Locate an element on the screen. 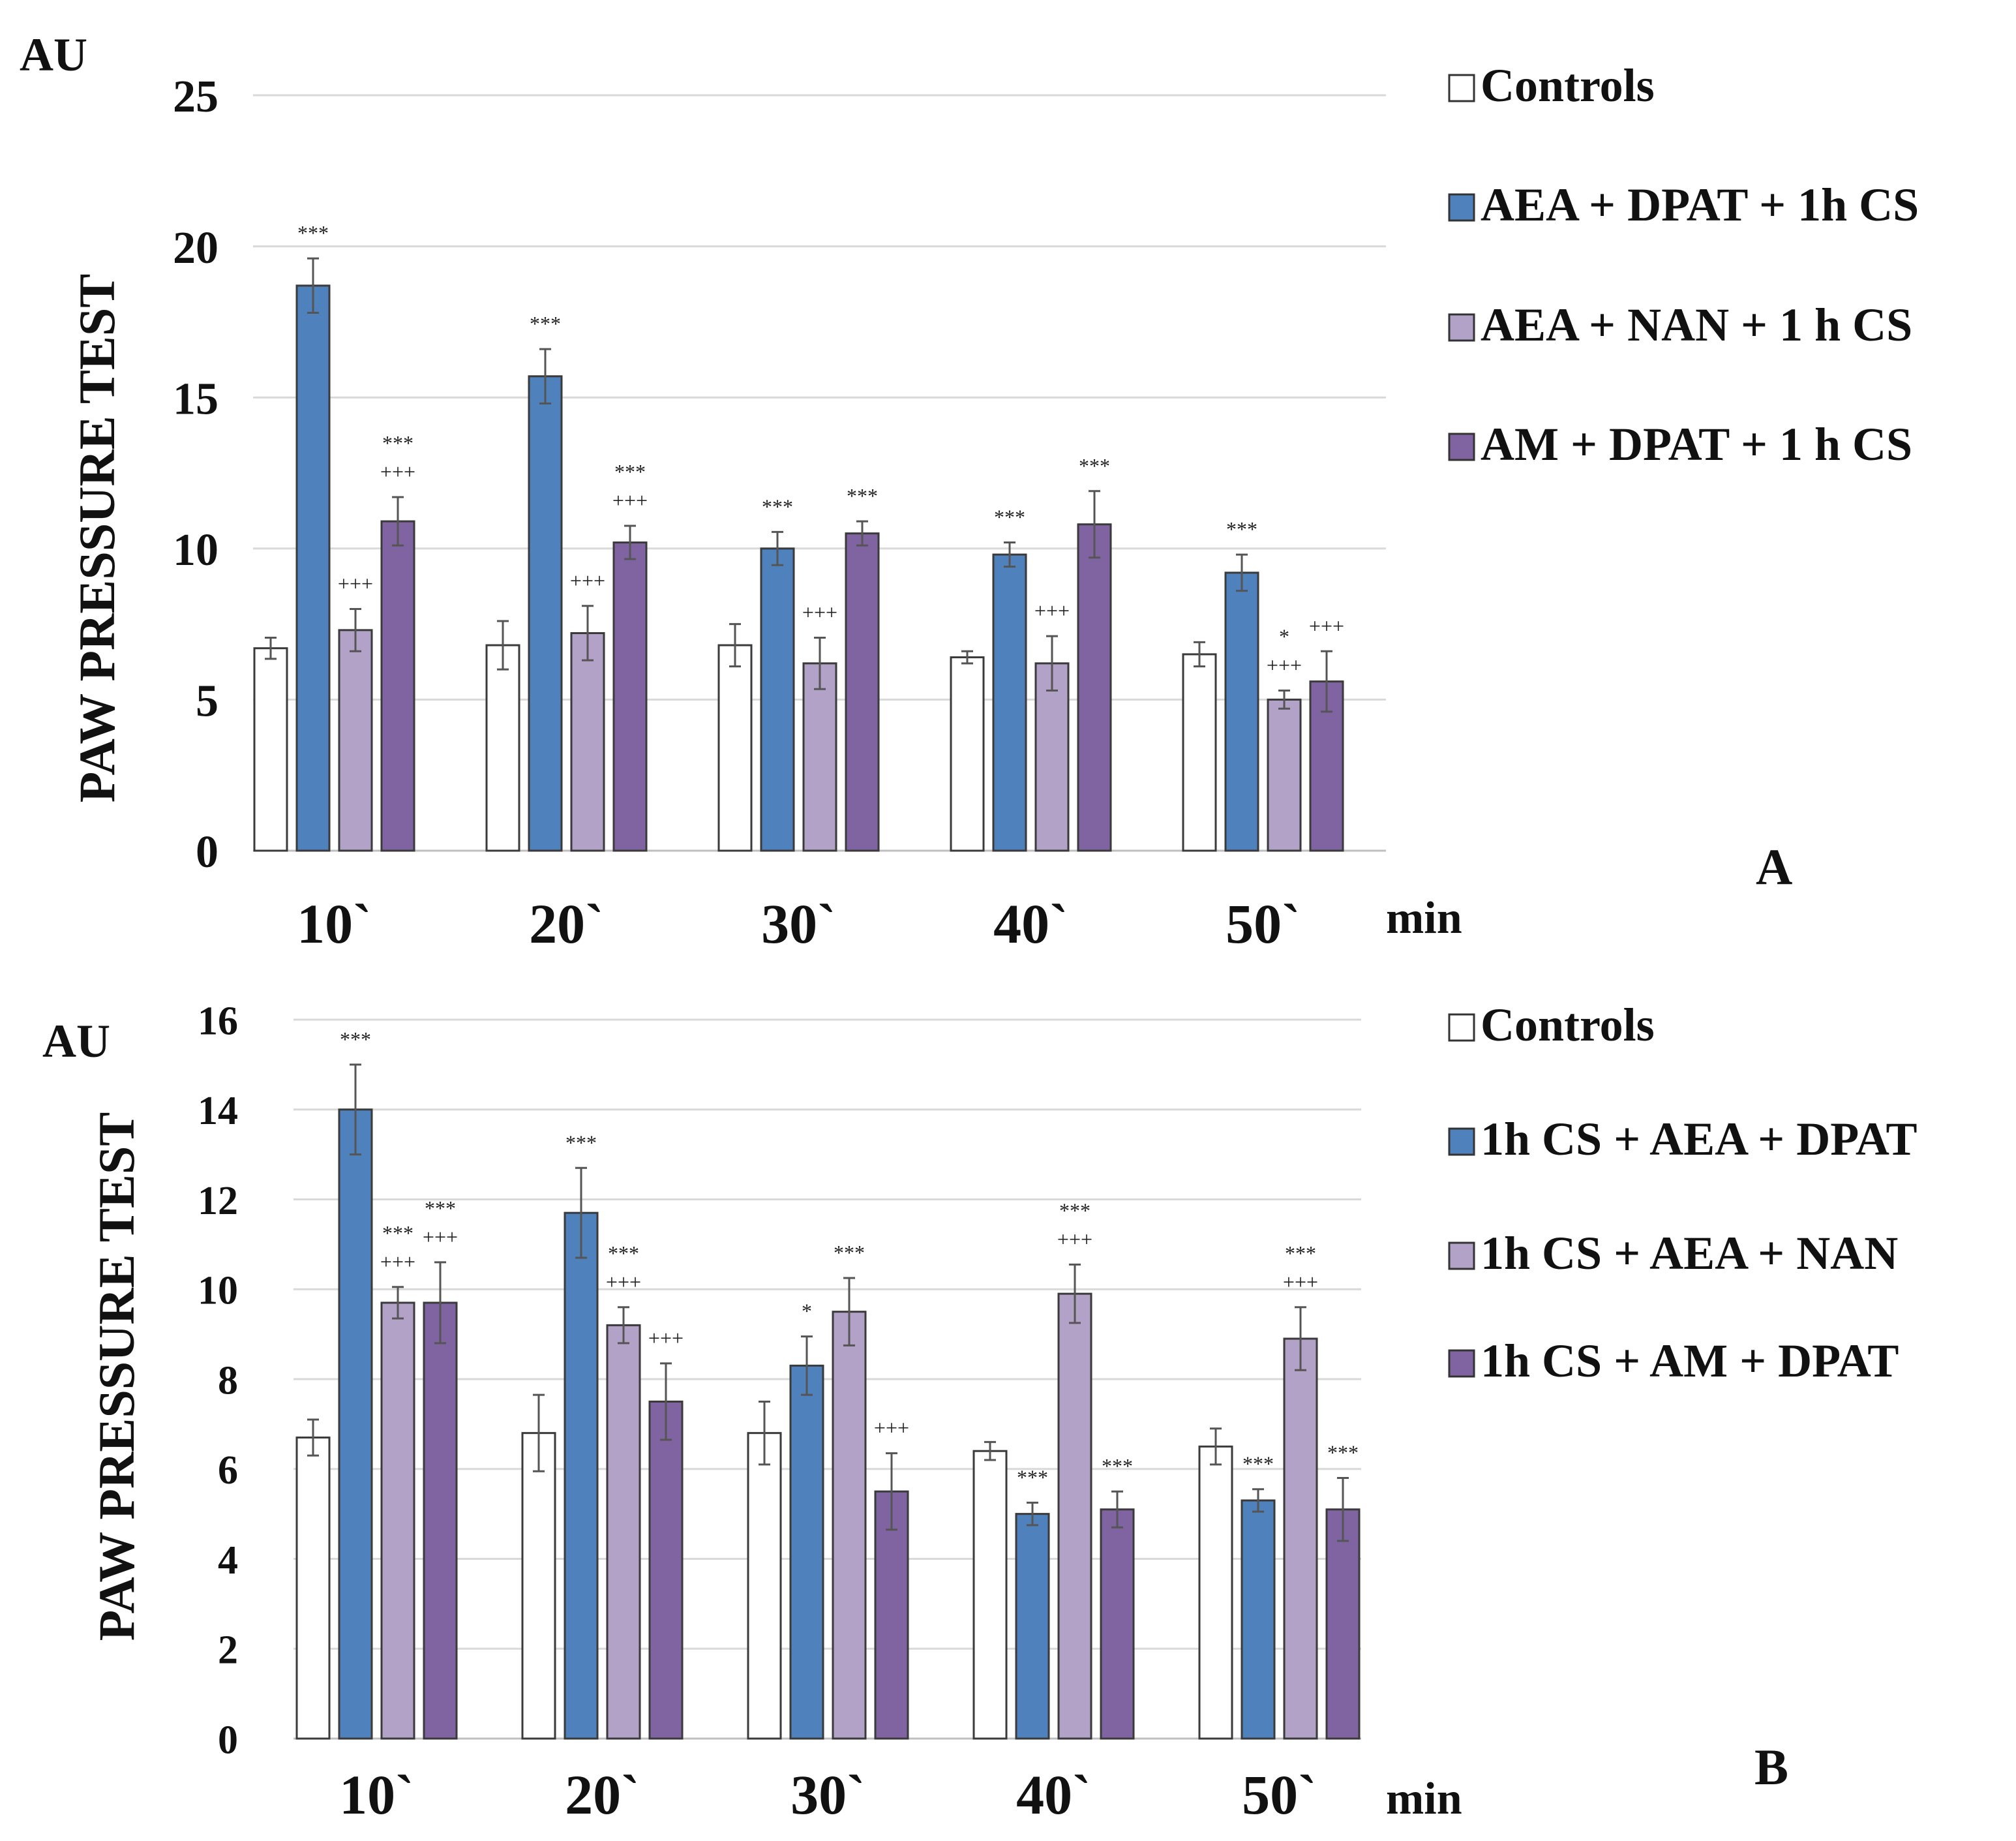 The image size is (2016, 1841). legend-entry: 1h CS + AEA + DPAT is located at coordinates (1699, 1139).